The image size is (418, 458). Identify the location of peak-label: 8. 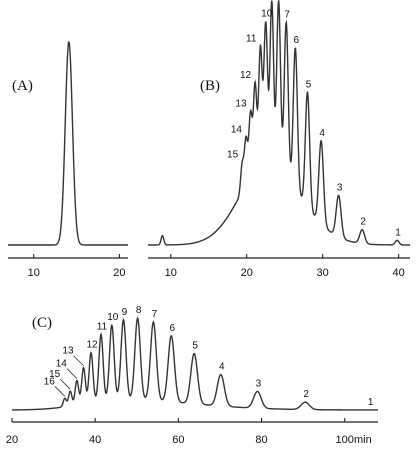
(139, 310).